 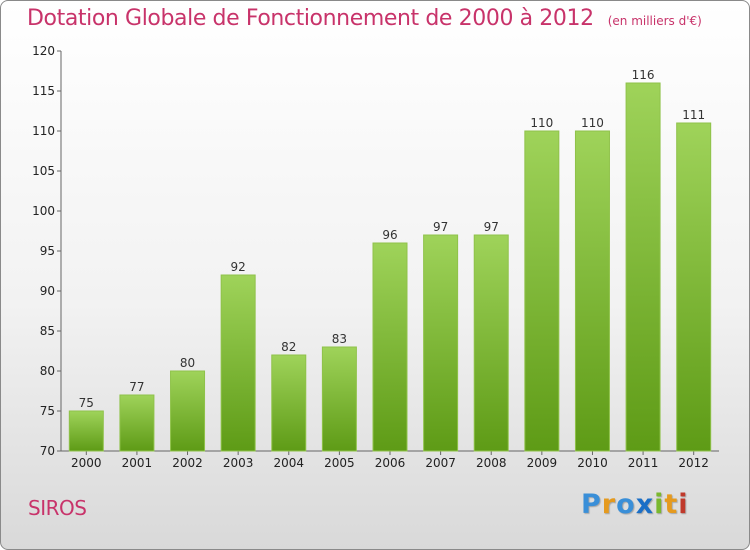 I want to click on x-tick-label: 2000, so click(x=86, y=463).